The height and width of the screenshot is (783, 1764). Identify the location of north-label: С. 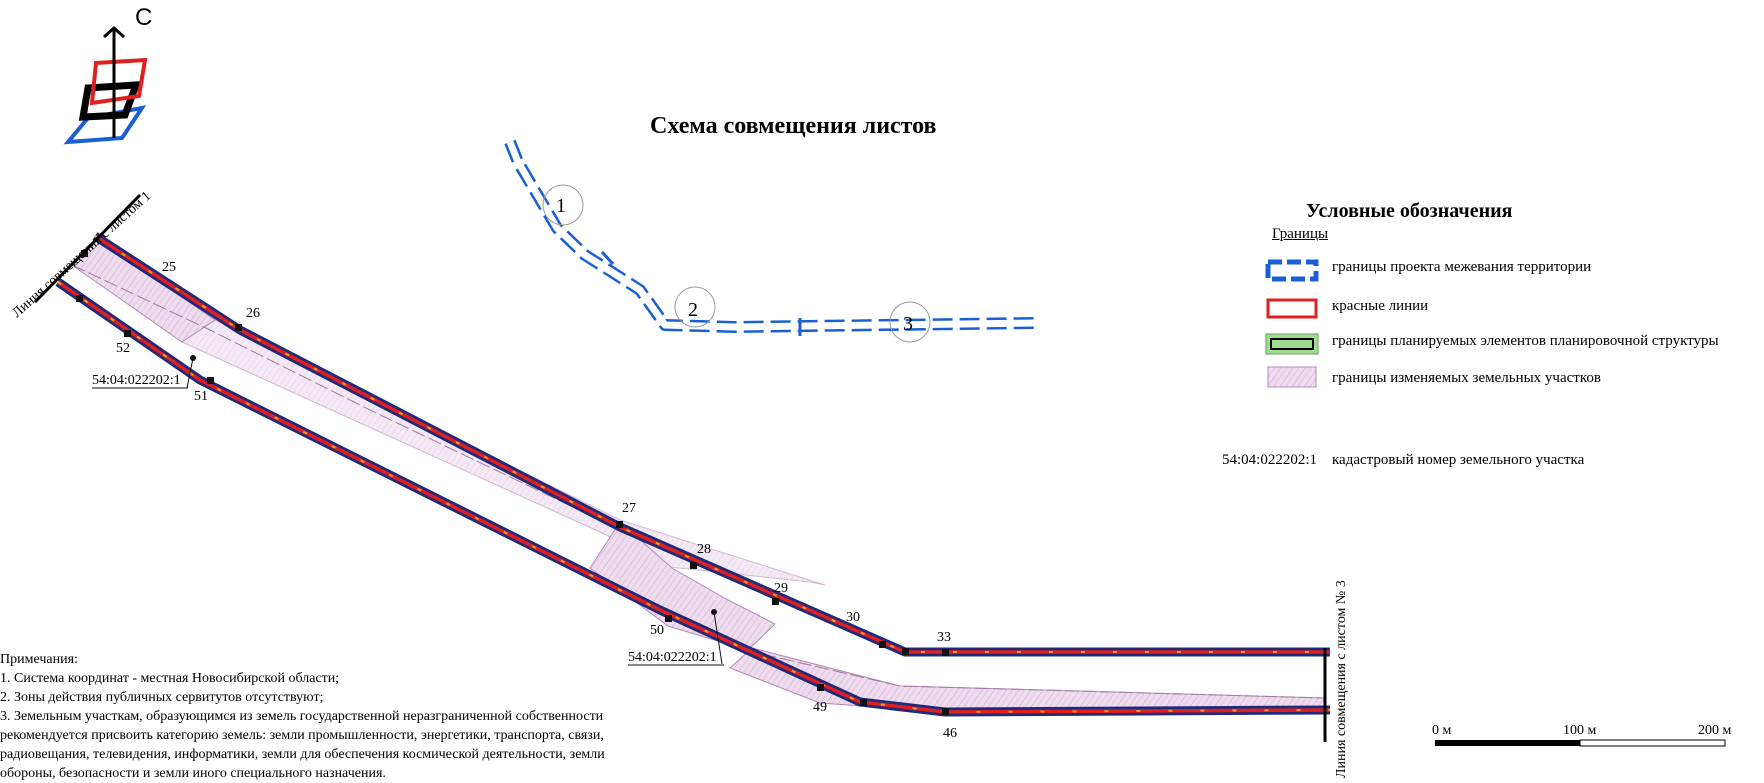
(143, 17).